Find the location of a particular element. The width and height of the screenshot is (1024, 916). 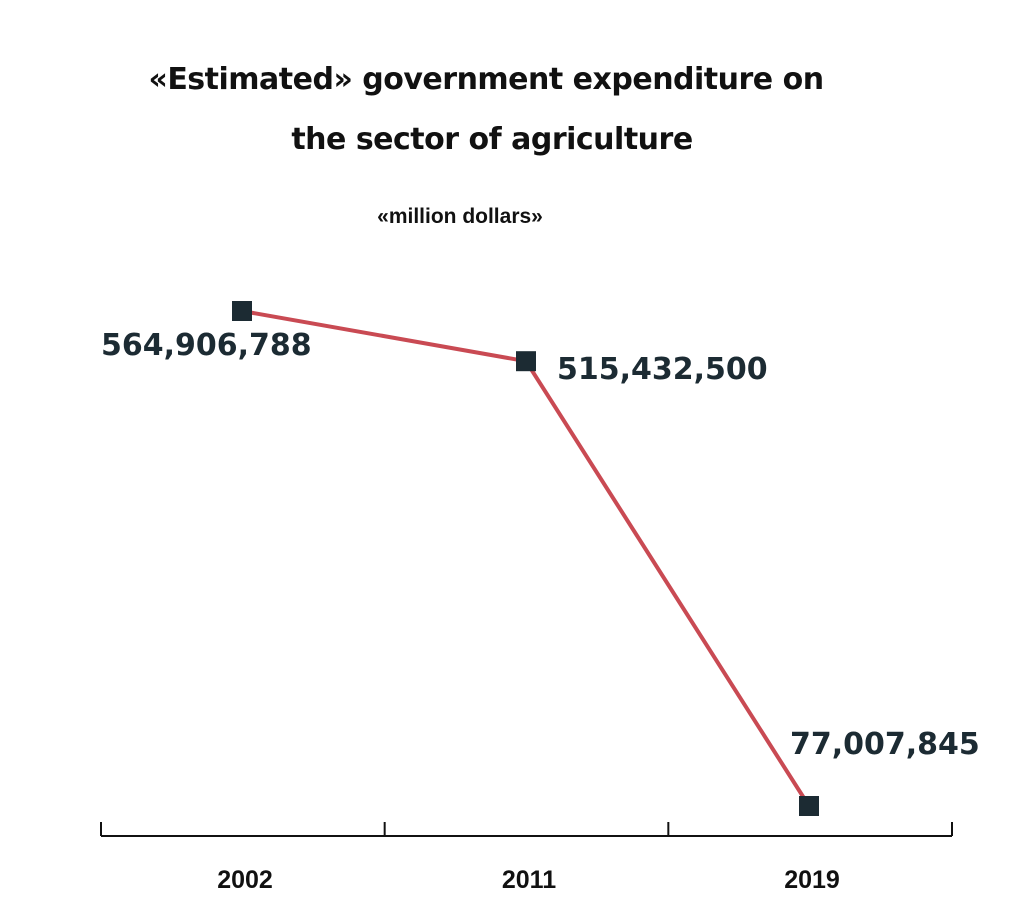

x-tick-label-2011: 2011 is located at coordinates (529, 880).